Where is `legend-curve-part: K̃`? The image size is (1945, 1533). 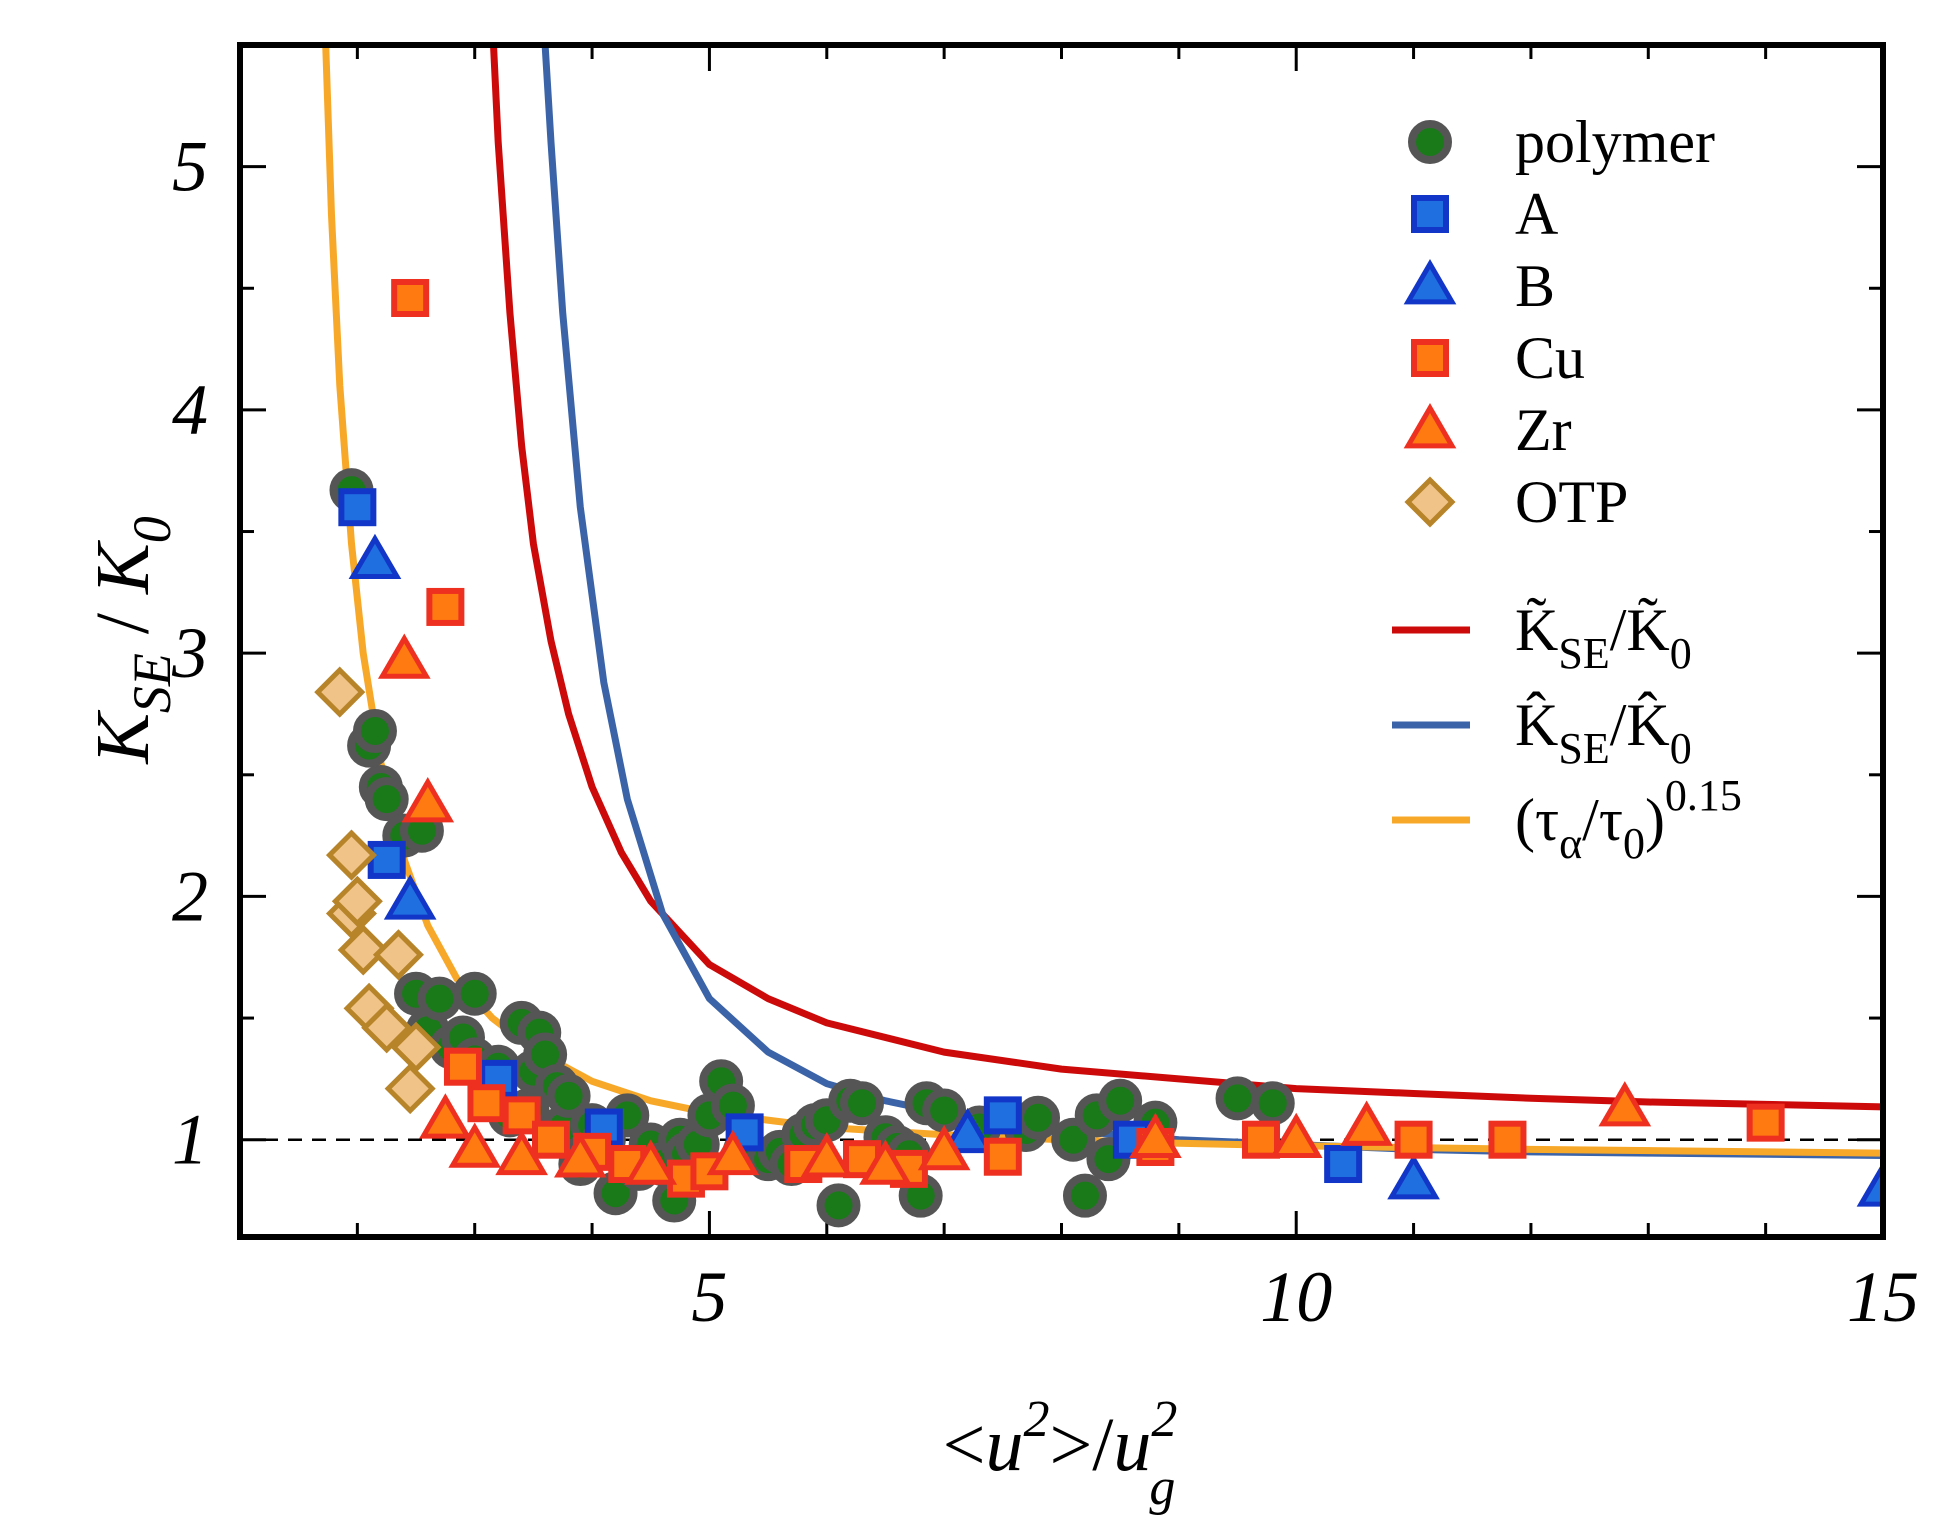
legend-curve-part: K̃ is located at coordinates (1536, 630).